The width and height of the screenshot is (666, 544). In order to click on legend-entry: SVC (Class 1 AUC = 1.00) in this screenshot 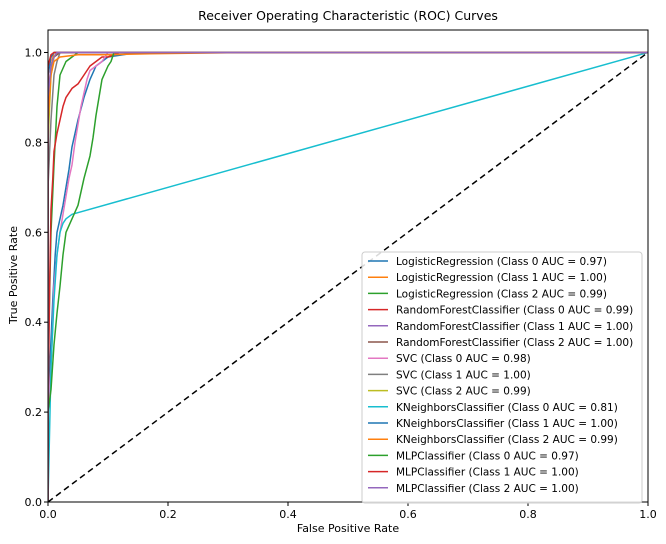, I will do `click(463, 375)`.